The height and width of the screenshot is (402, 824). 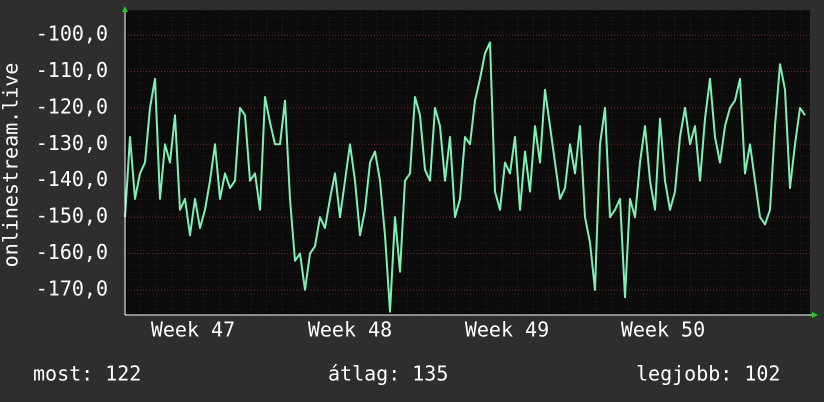 I want to click on x-tick-label: Week 50, so click(x=663, y=330).